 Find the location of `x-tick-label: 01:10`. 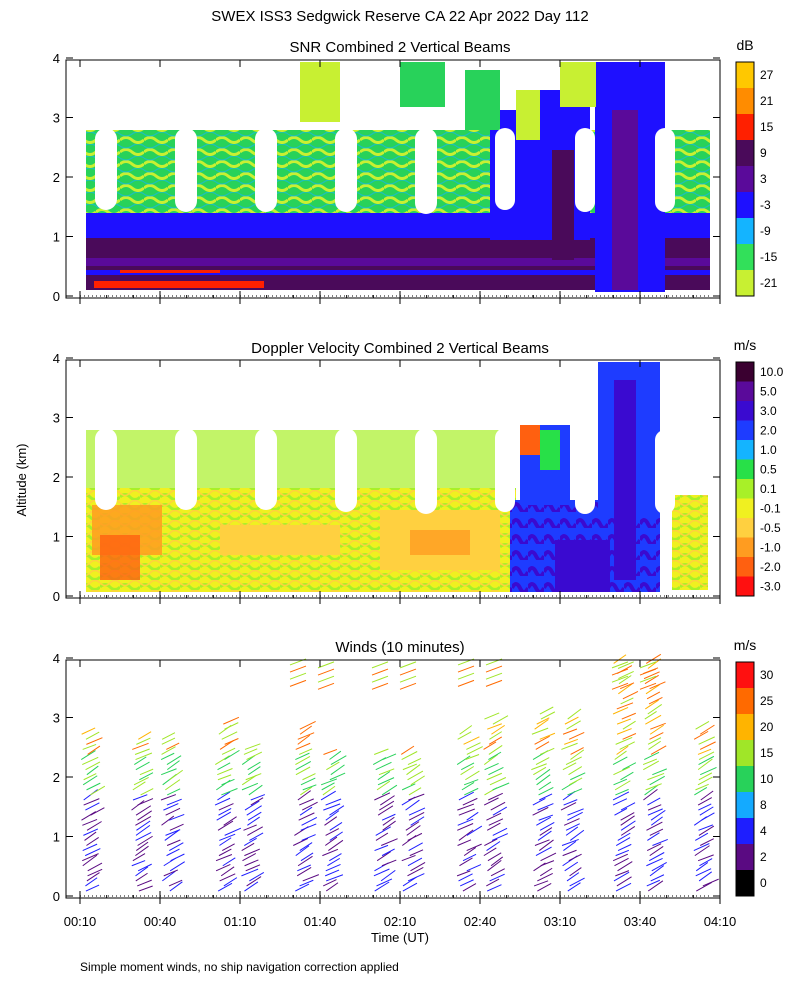

x-tick-label: 01:10 is located at coordinates (240, 921).